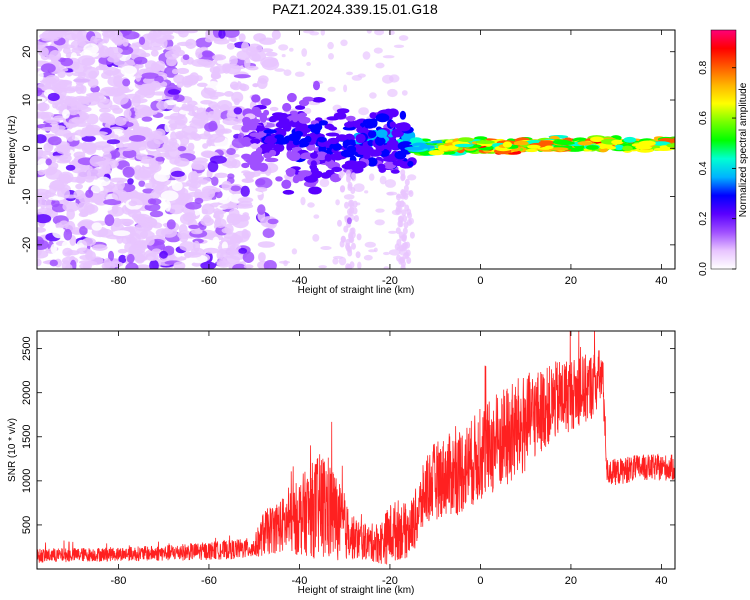 The image size is (750, 600). I want to click on colorbar-tick-label: 0.8, so click(703, 67).